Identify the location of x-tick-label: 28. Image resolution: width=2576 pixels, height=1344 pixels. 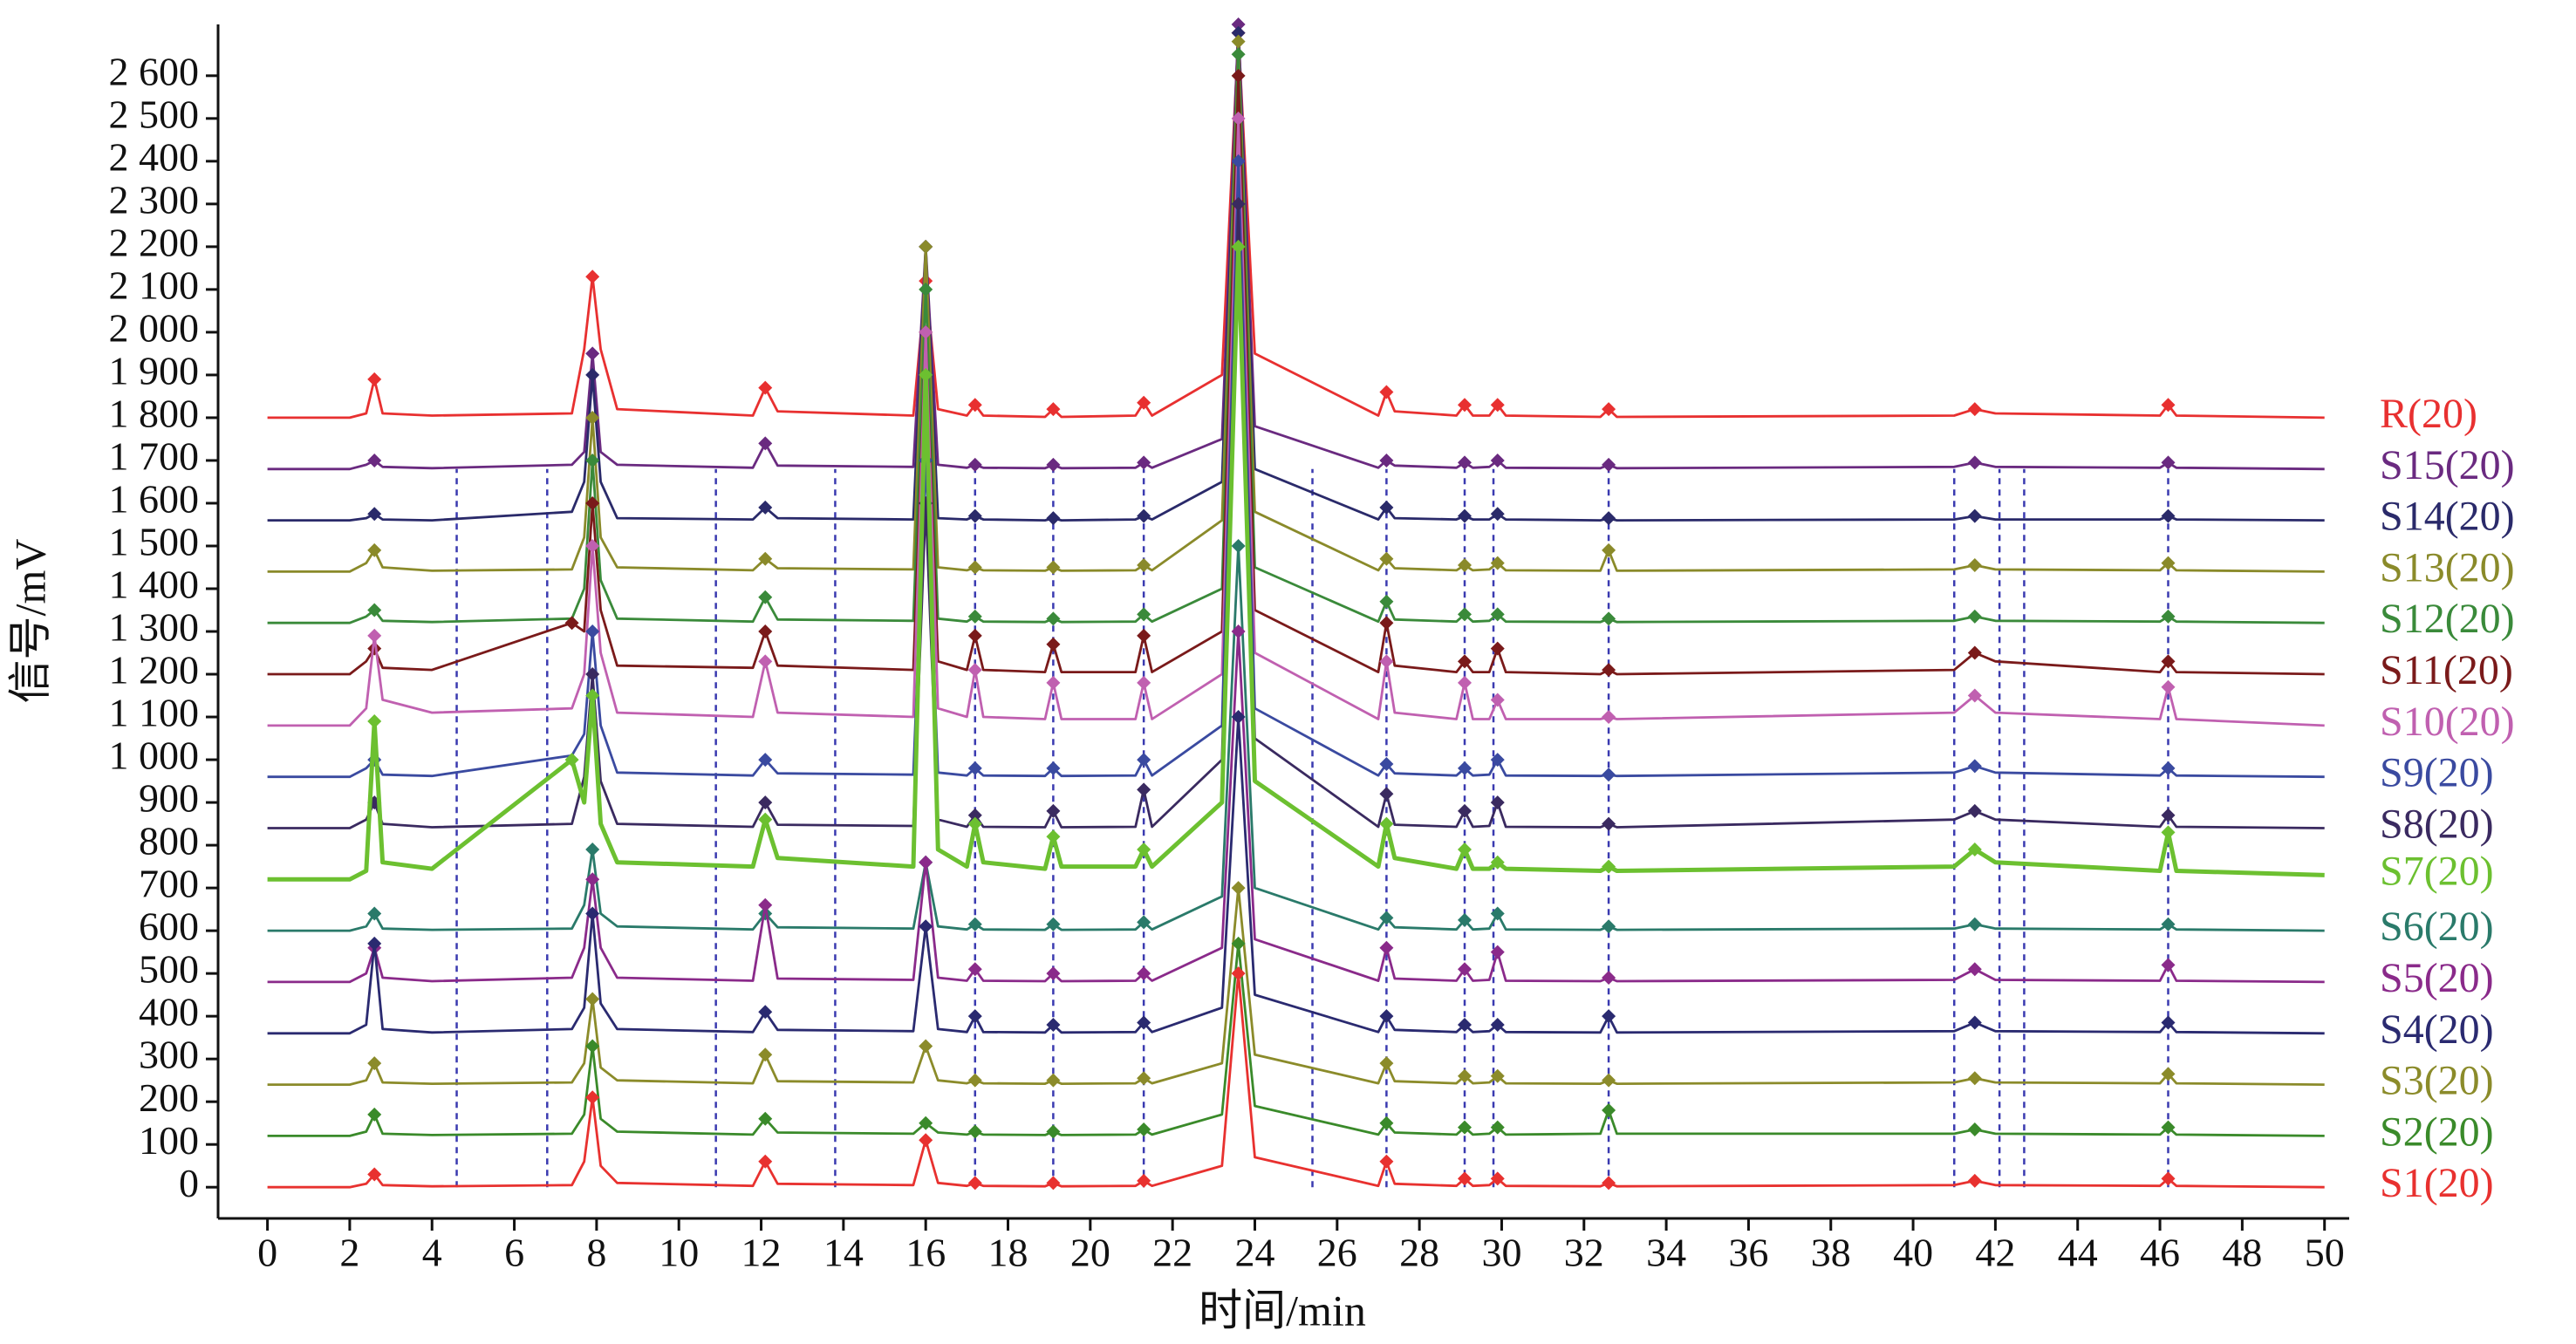
(1419, 1253).